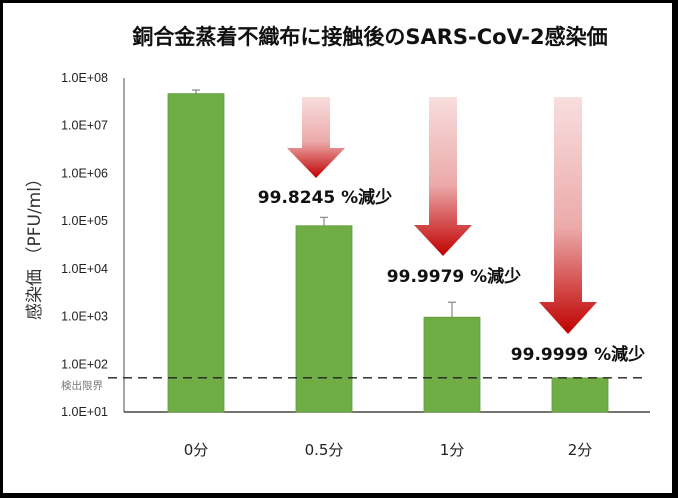 The image size is (678, 498). Describe the element at coordinates (580, 450) in the screenshot. I see `x-tick-label: 2分` at that location.